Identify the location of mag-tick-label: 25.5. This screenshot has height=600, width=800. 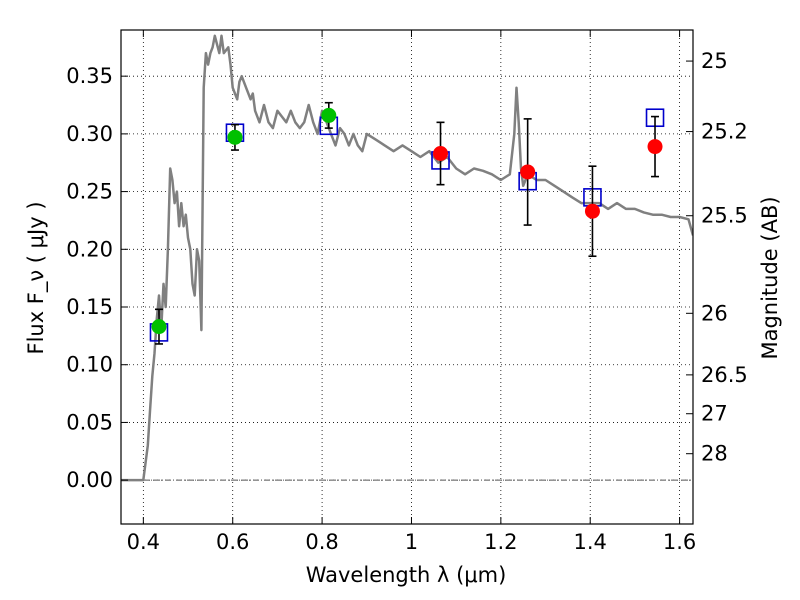
(724, 216).